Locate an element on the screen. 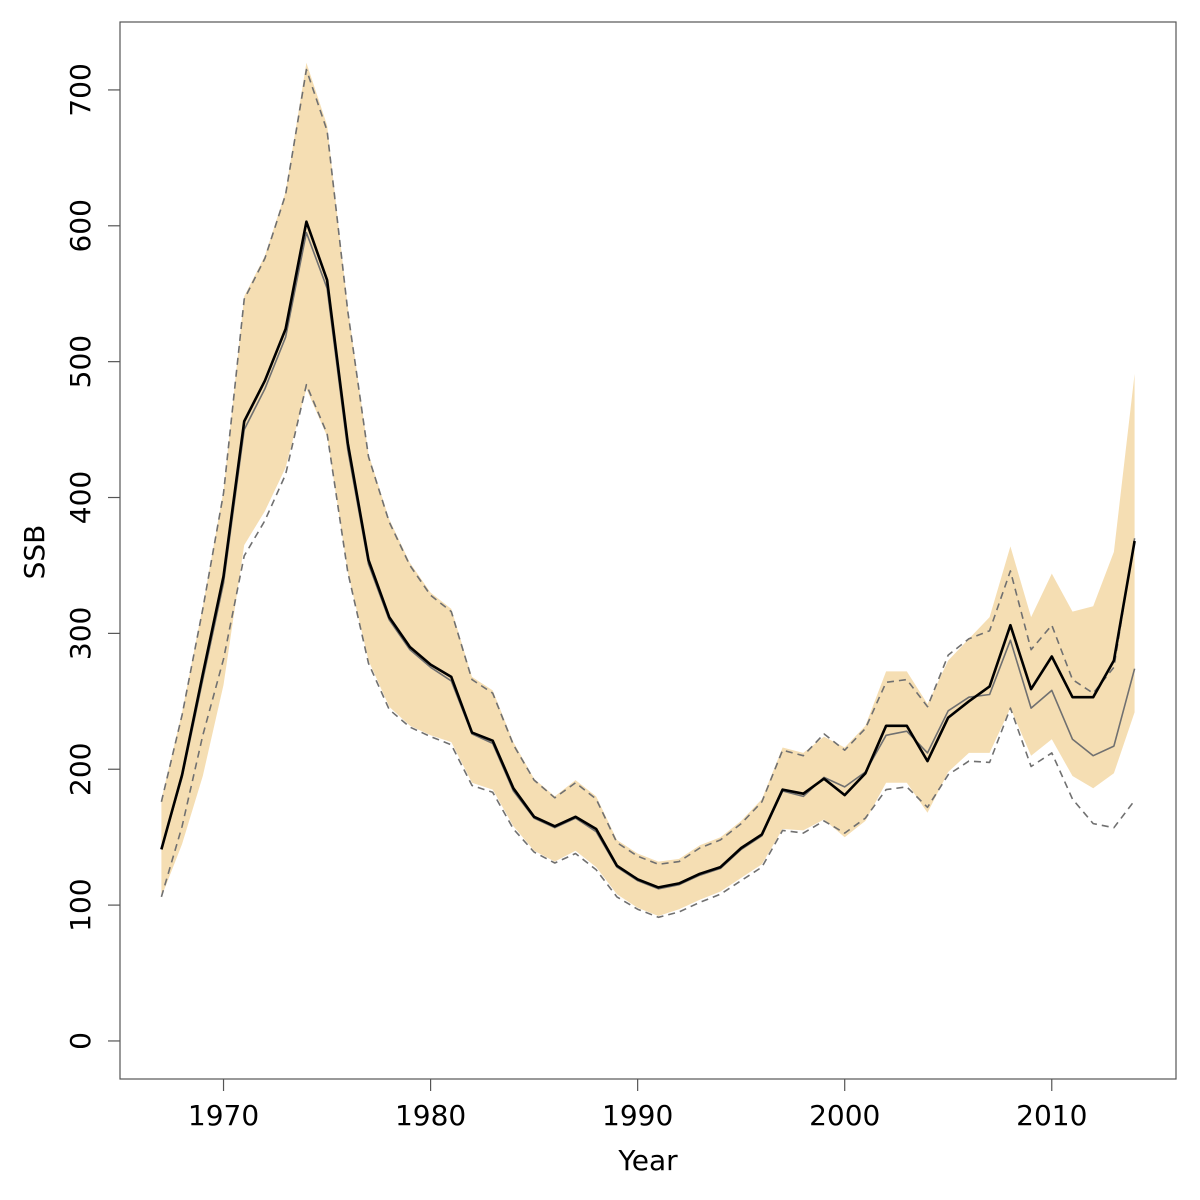  y-tick-label: 0 is located at coordinates (80, 1041).